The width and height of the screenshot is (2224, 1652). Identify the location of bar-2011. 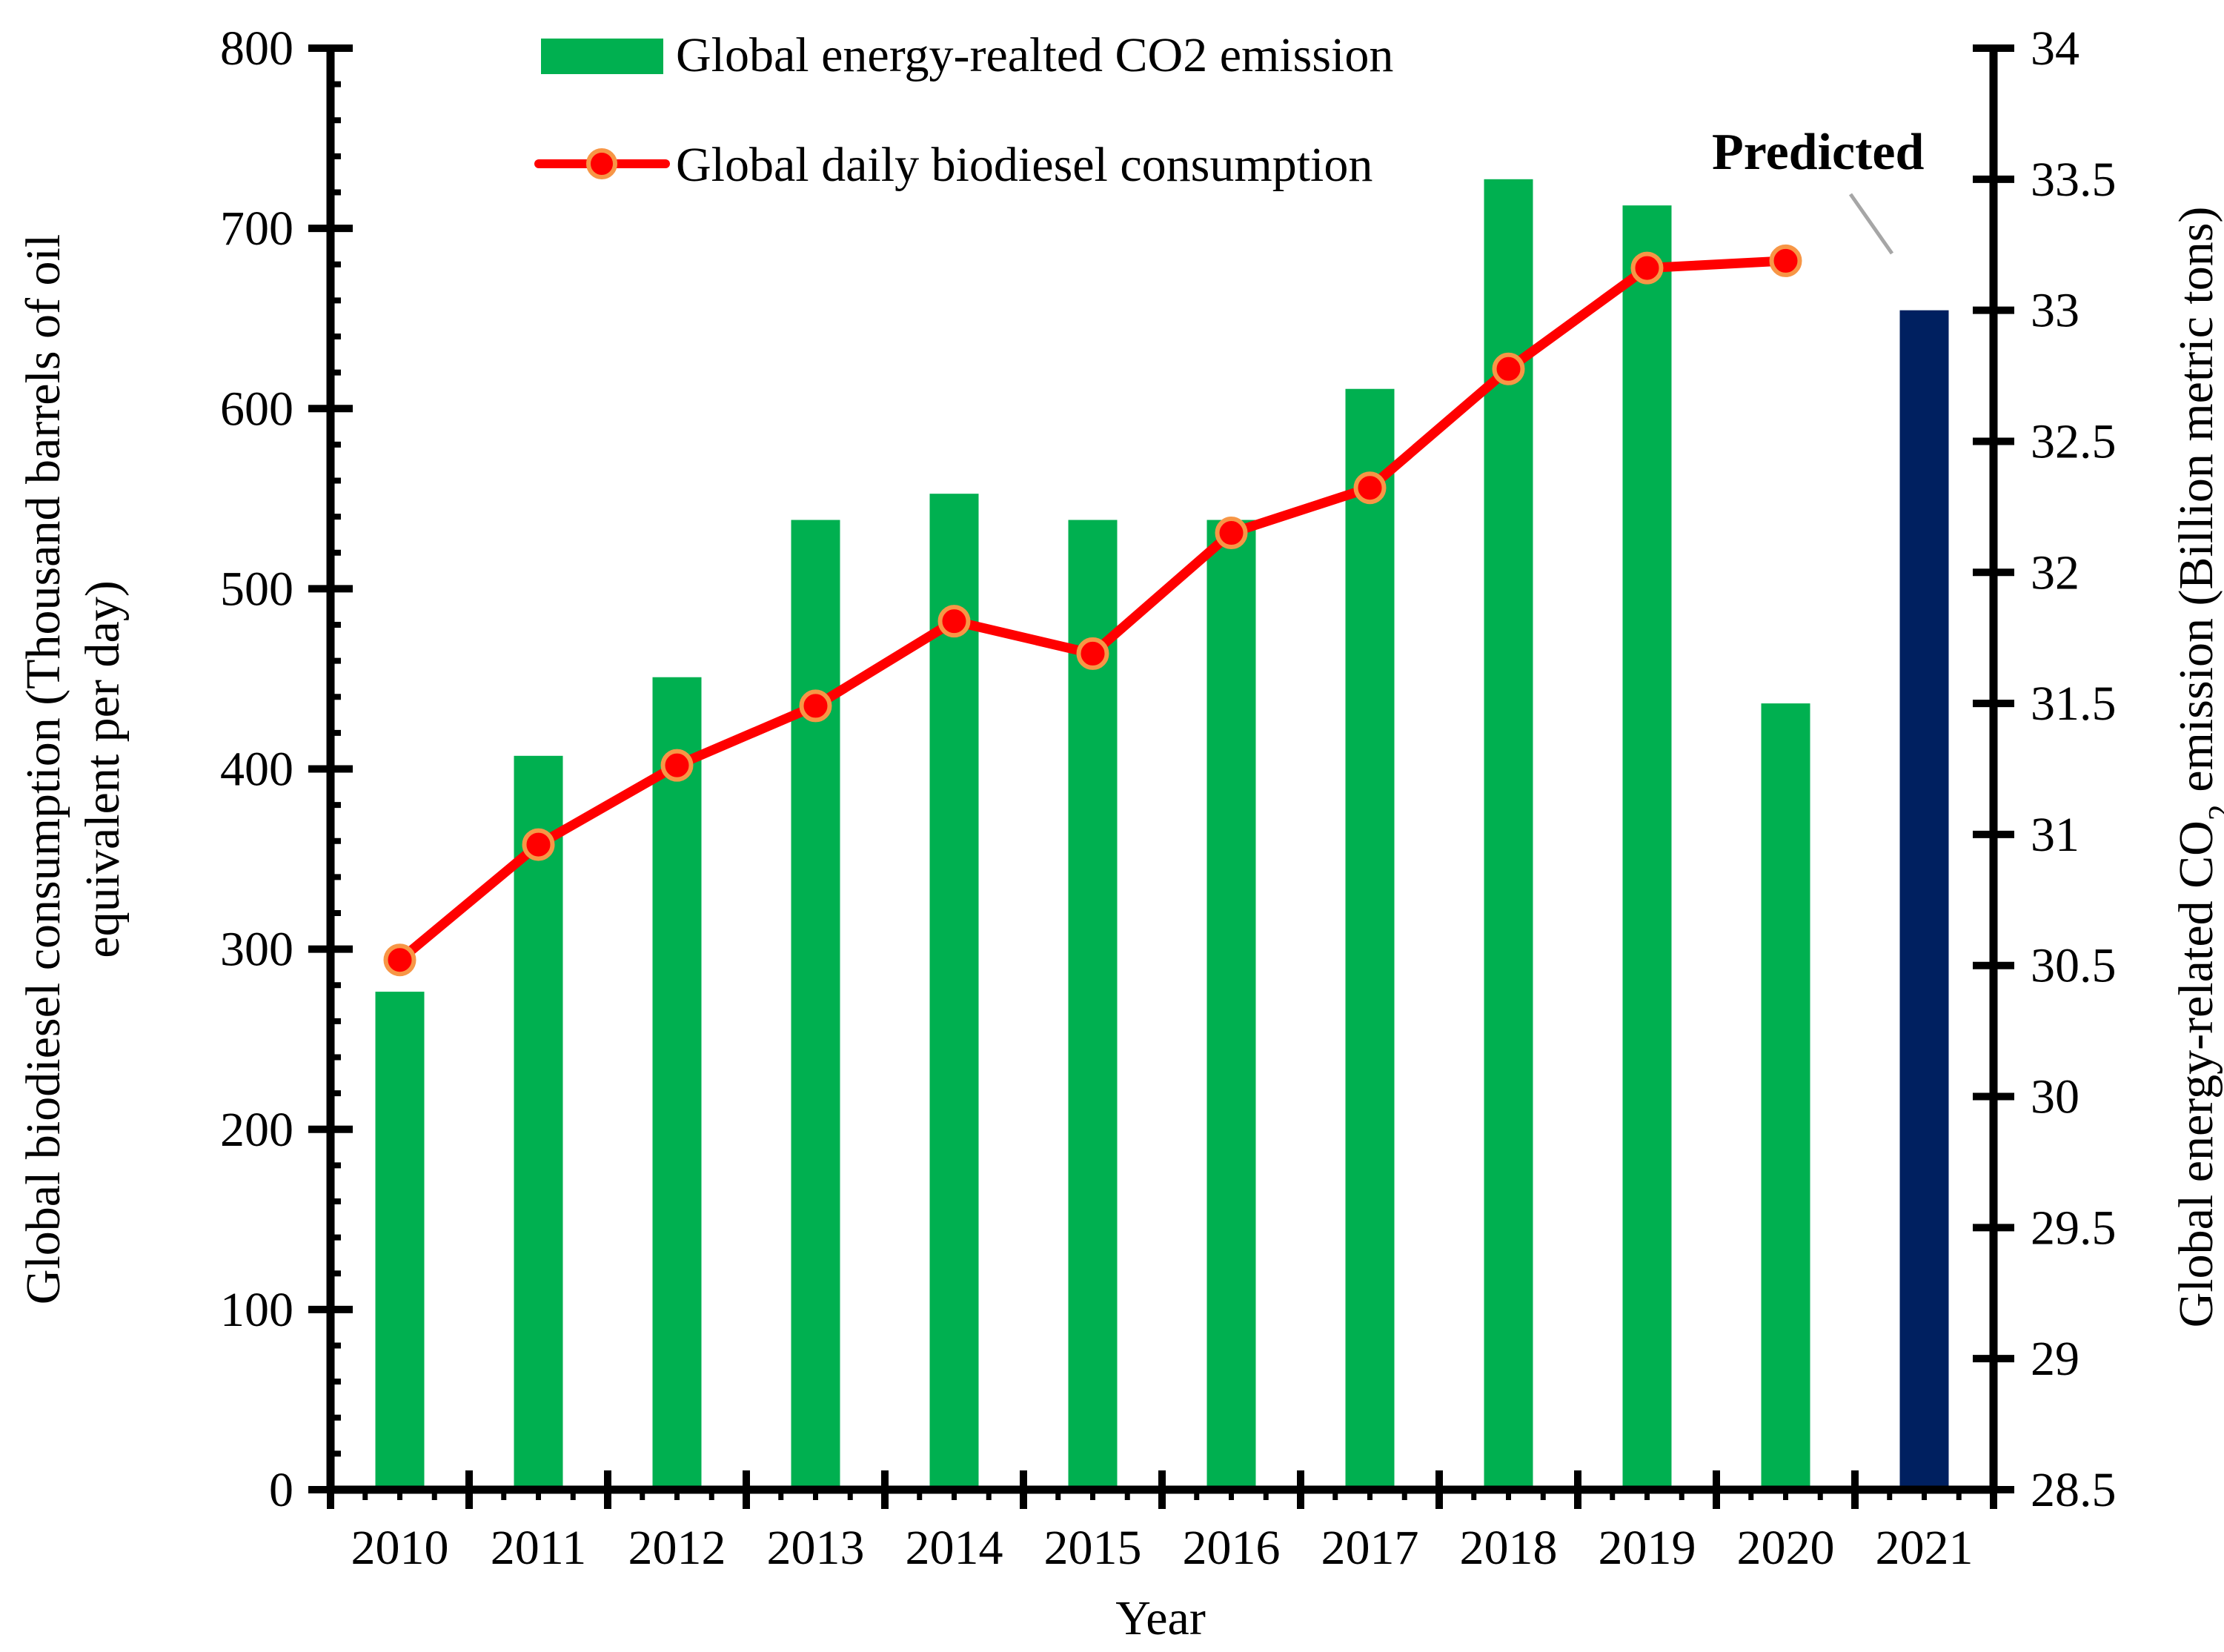
(538, 1122).